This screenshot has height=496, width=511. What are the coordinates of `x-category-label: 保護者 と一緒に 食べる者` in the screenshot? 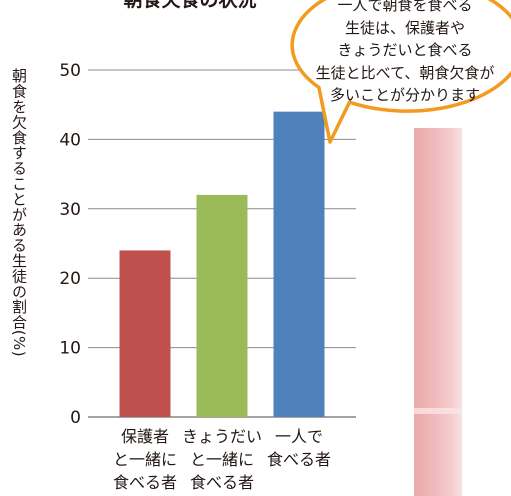 It's located at (144, 459).